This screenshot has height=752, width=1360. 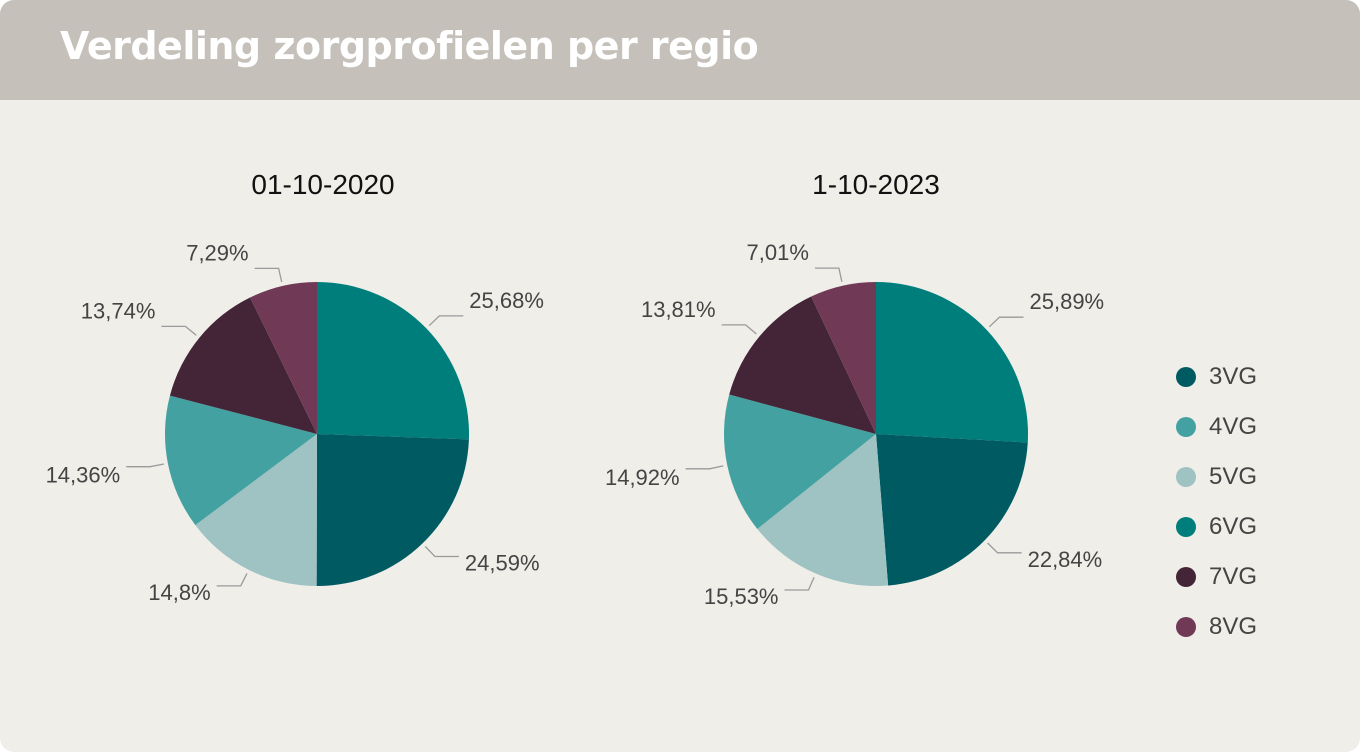 I want to click on pie-label-5vg: 14,8%, so click(x=179, y=592).